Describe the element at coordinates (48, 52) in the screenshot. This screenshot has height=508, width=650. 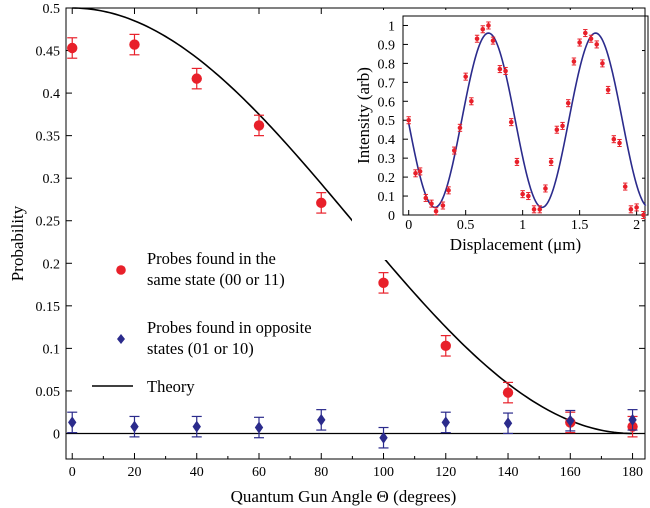
I see `y-tick-label: 0.45` at that location.